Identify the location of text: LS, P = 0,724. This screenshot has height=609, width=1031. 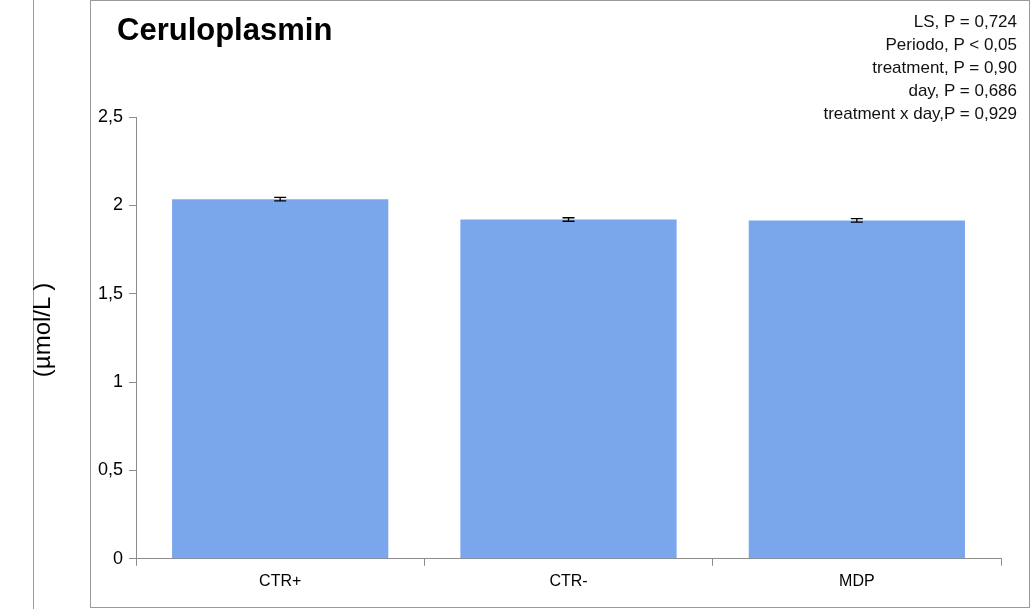
(964, 22).